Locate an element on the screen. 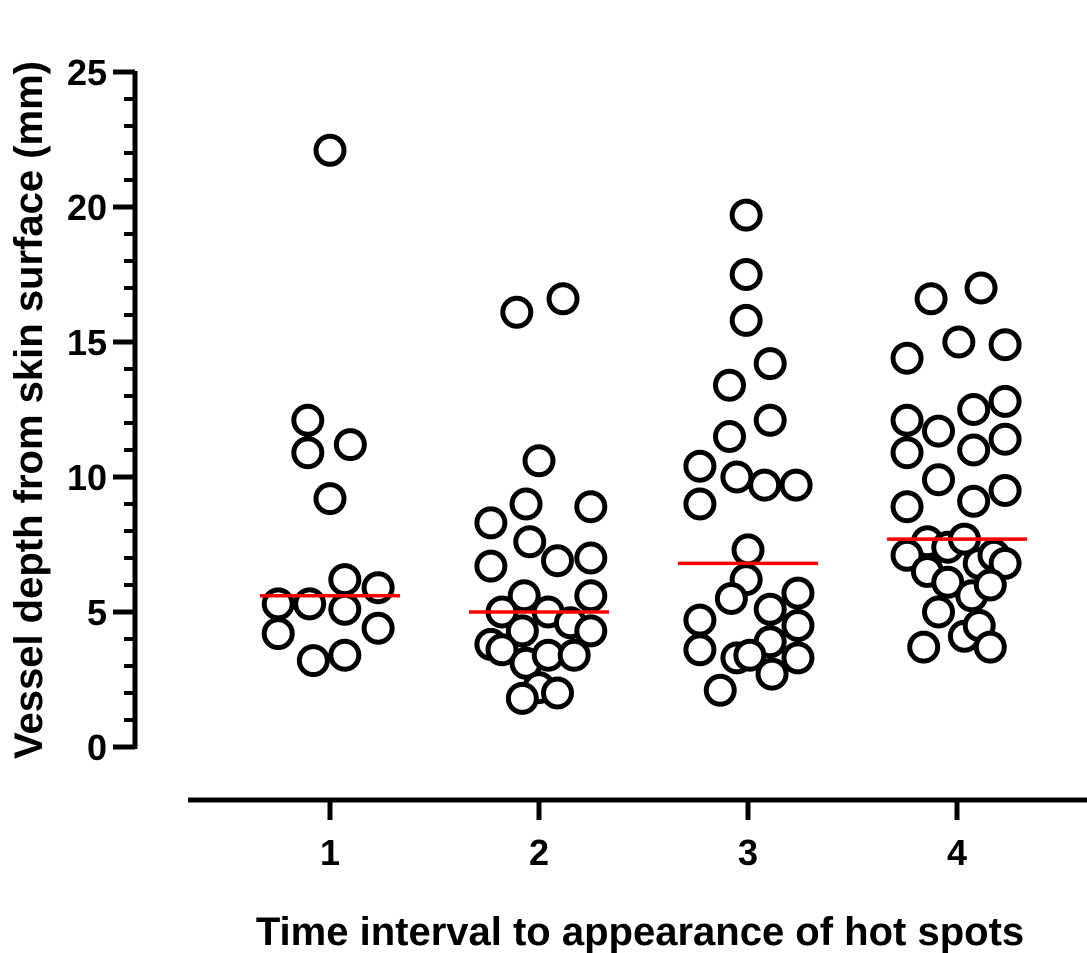 The image size is (1087, 953). x-tick-label: 3 is located at coordinates (748, 852).